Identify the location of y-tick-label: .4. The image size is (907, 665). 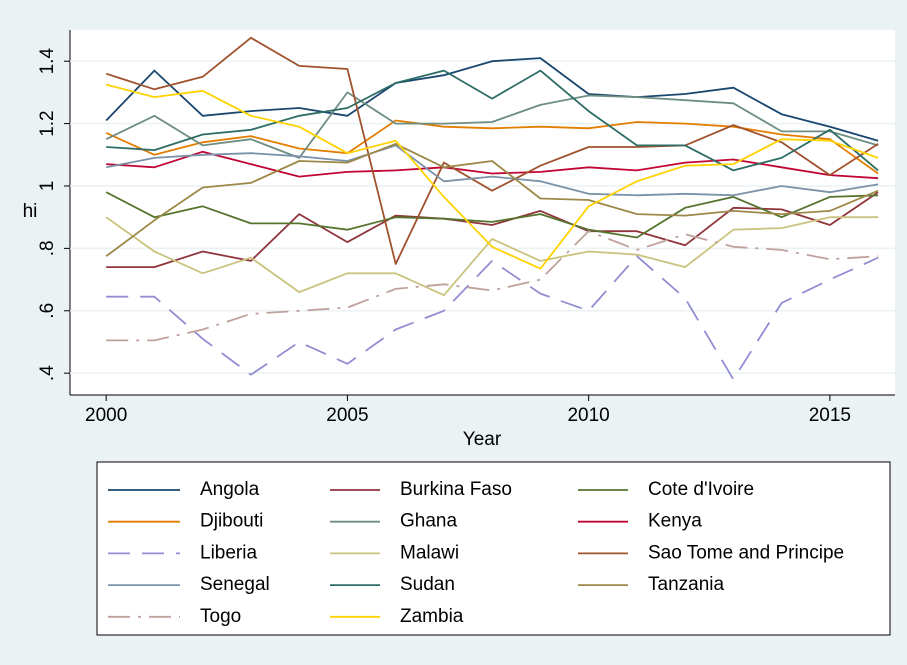
(47, 373).